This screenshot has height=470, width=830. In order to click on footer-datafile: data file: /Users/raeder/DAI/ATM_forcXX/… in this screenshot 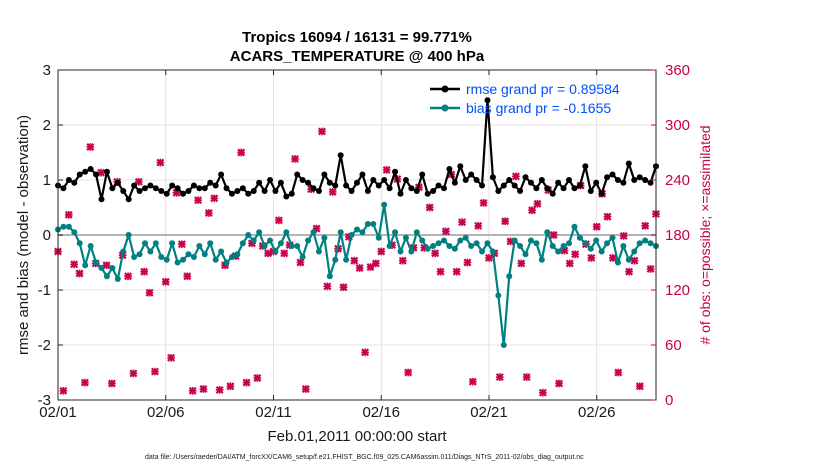, I will do `click(364, 457)`.